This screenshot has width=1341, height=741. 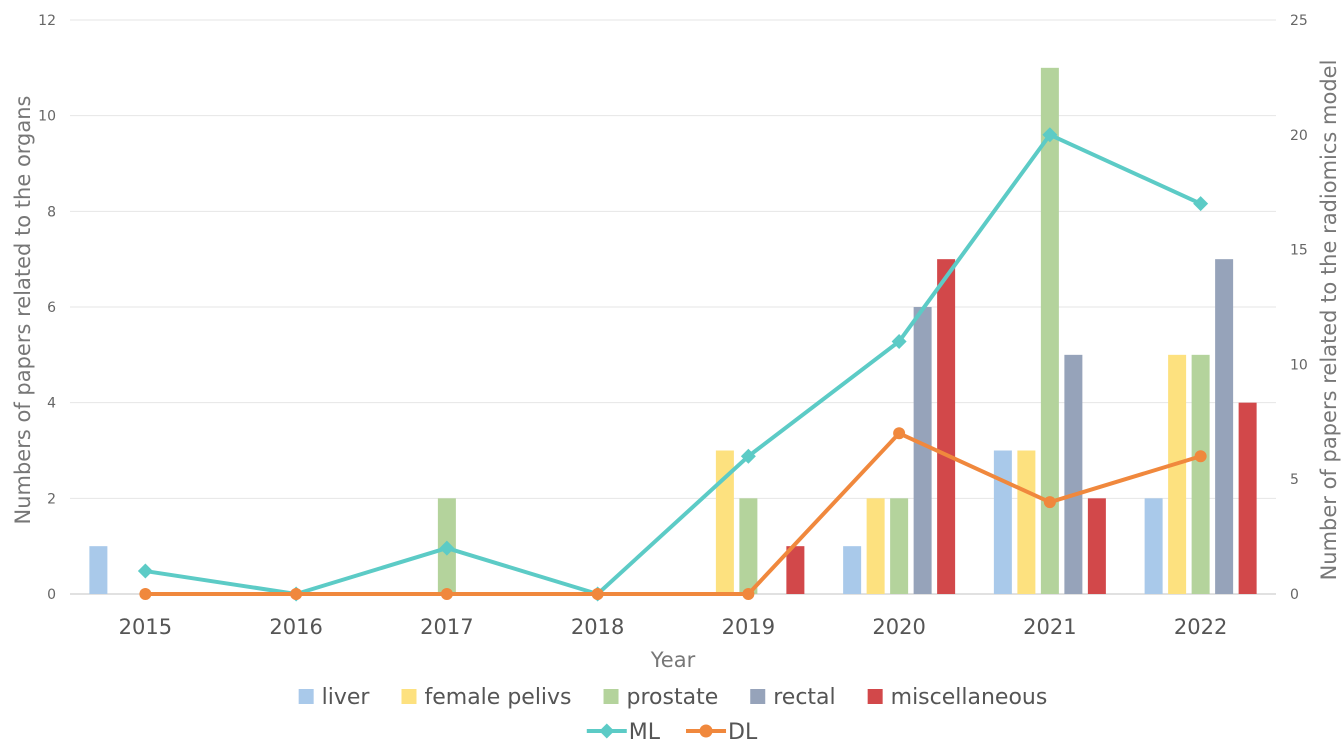 What do you see at coordinates (1299, 365) in the screenshot?
I see `right-y-tick-label: 10` at bounding box center [1299, 365].